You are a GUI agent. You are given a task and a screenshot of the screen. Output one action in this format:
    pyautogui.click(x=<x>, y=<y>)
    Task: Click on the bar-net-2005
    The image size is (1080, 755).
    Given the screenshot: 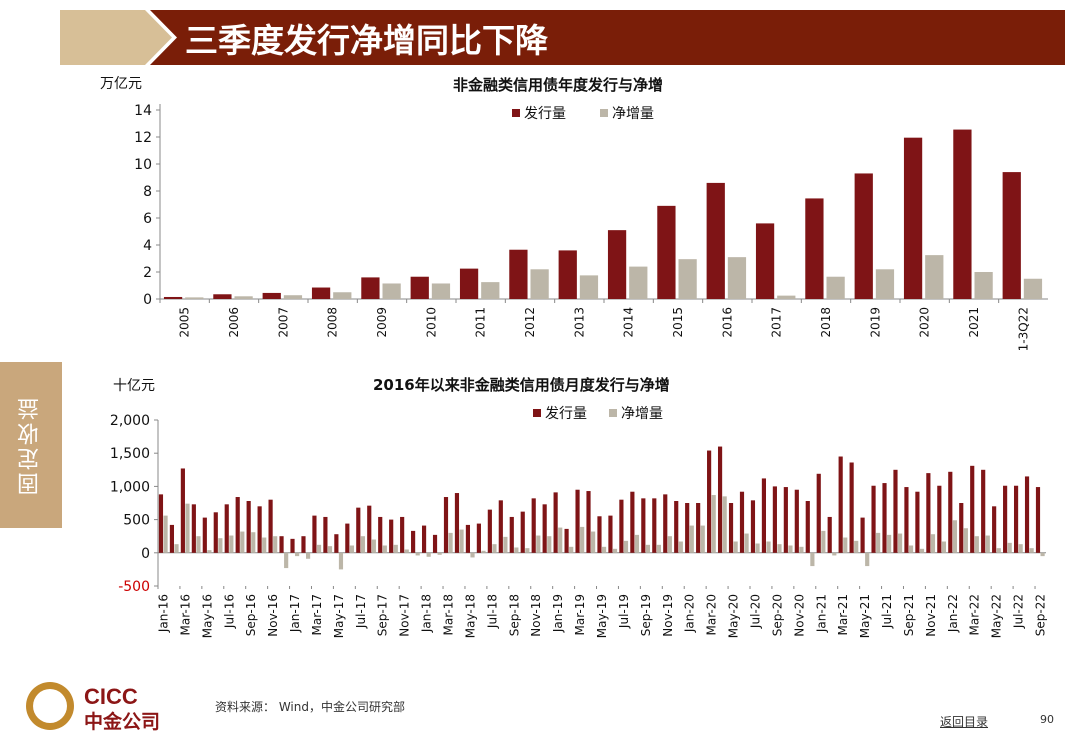 What is the action you would take?
    pyautogui.click(x=194, y=298)
    